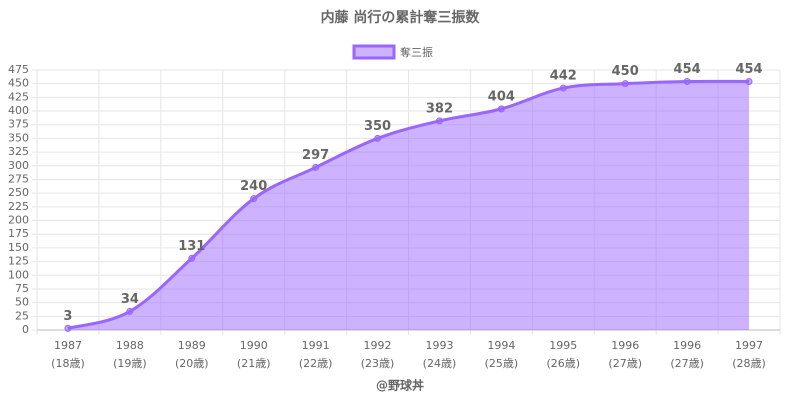 The image size is (800, 400). What do you see at coordinates (316, 345) in the screenshot?
I see `x-tick-label: 1991` at bounding box center [316, 345].